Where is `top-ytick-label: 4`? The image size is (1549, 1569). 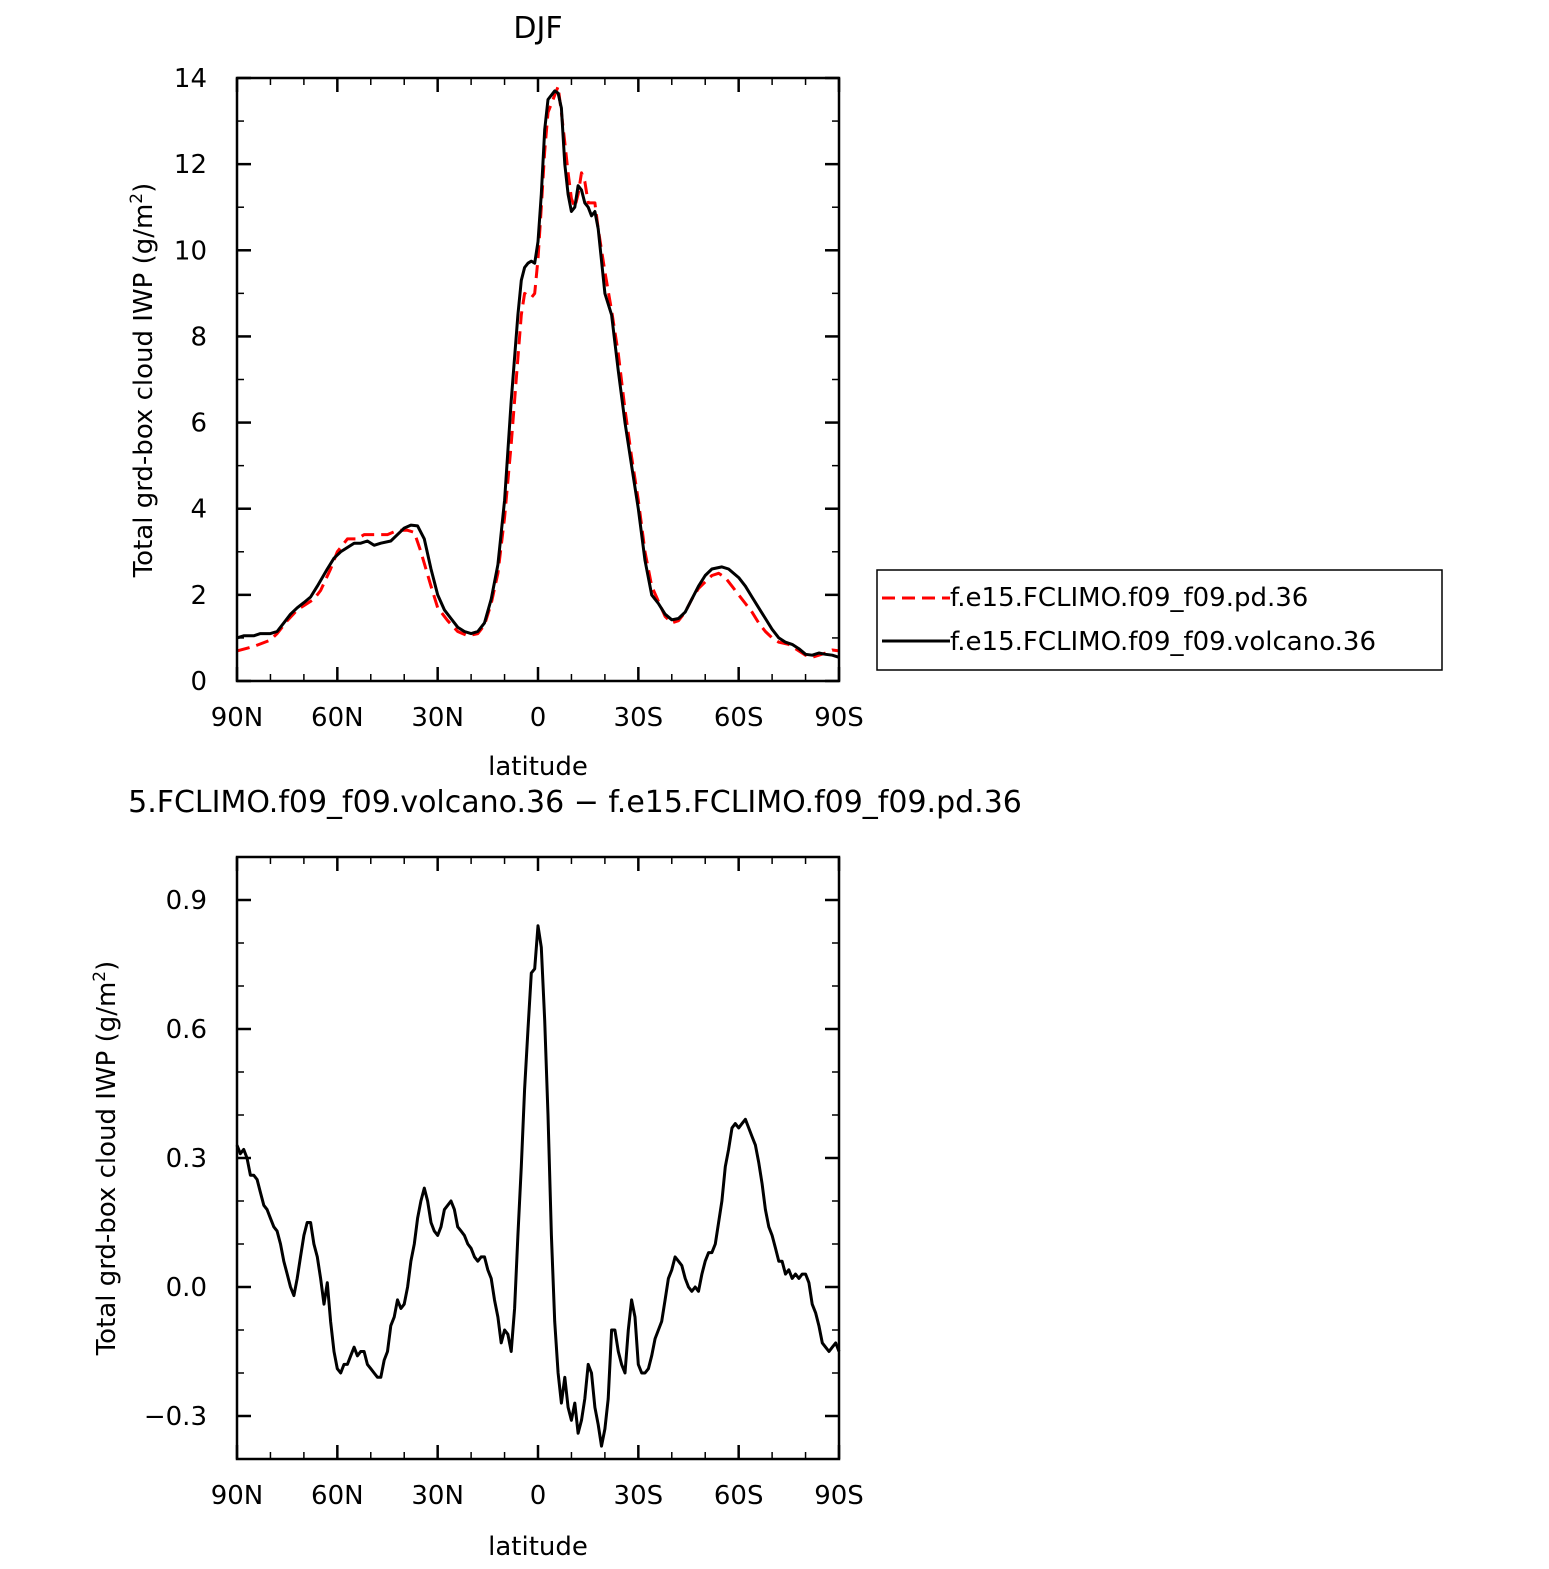
top-ytick-label: 4 is located at coordinates (198, 510).